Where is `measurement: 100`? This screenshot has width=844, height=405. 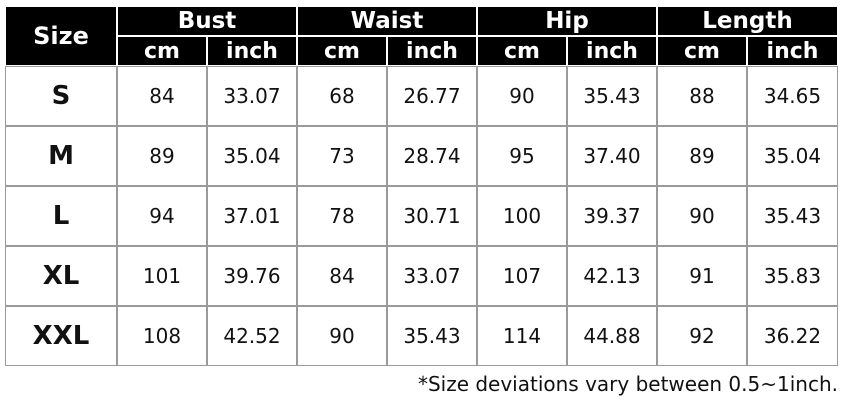 measurement: 100 is located at coordinates (522, 216).